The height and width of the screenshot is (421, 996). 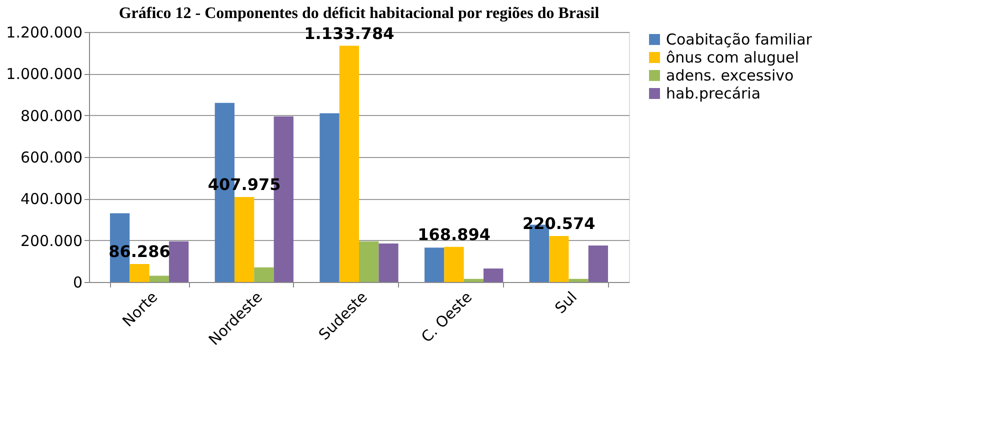 What do you see at coordinates (51, 241) in the screenshot?
I see `y-tick-label: 200.000` at bounding box center [51, 241].